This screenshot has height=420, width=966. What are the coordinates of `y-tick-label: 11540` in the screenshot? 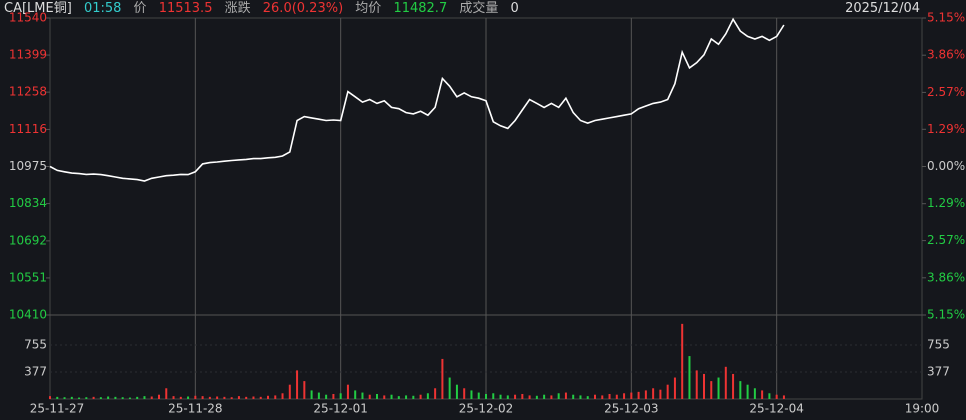 It's located at (28, 18).